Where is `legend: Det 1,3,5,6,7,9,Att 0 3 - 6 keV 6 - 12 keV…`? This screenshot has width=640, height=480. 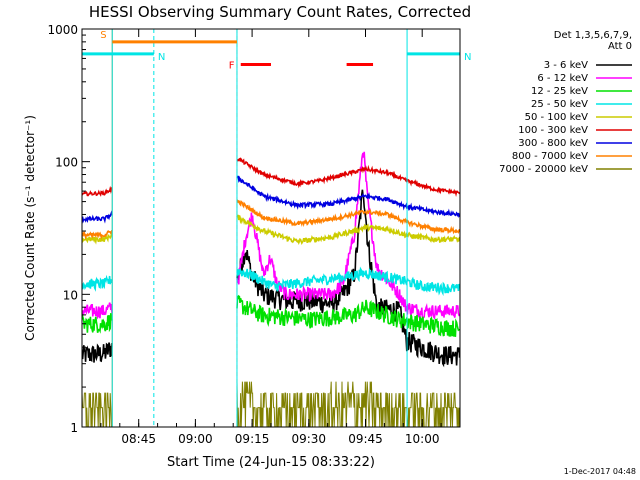 legend: Det 1,3,5,6,7,9,Att 0 3 - 6 keV 6 - 12 keV… is located at coordinates (565, 102).